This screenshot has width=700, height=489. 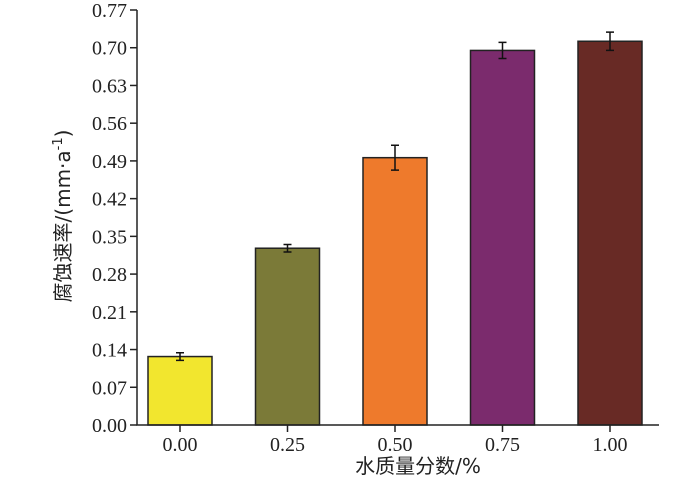 What do you see at coordinates (502, 445) in the screenshot?
I see `x-tick-label-3: 0.75` at bounding box center [502, 445].